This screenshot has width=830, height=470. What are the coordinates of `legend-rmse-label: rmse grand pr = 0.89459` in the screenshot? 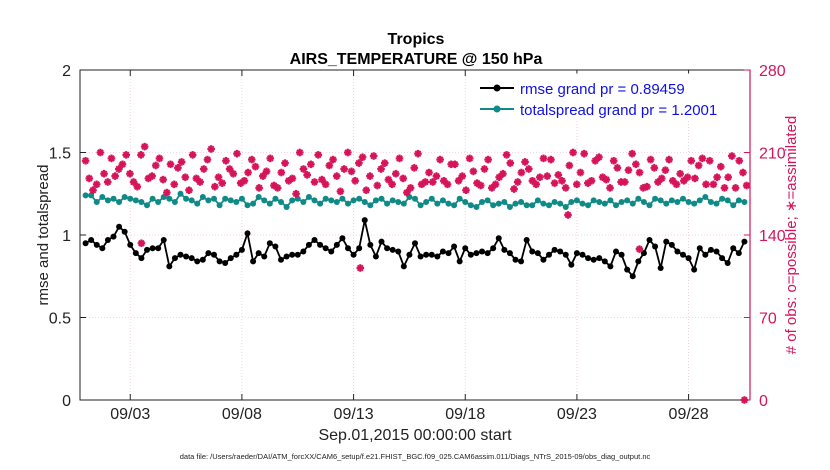 It's located at (602, 89).